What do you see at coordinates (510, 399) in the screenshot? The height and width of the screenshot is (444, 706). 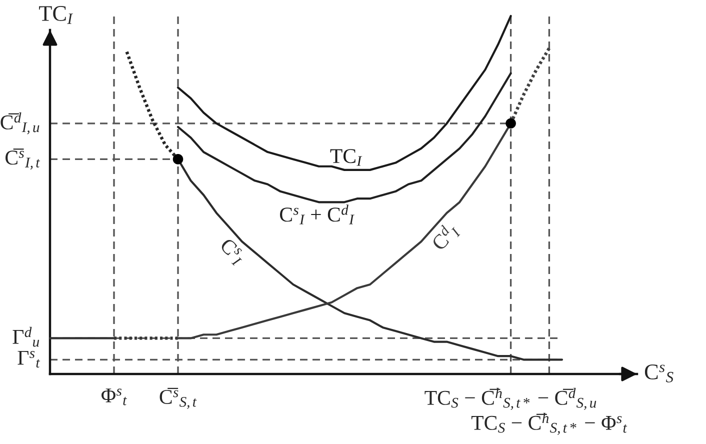 I see `x-tick-label: TC$_{S}$ − C̅$^{h}$$_{S,t*}$ − C̅$^{d}$$_{S,u}$` at bounding box center [510, 399].